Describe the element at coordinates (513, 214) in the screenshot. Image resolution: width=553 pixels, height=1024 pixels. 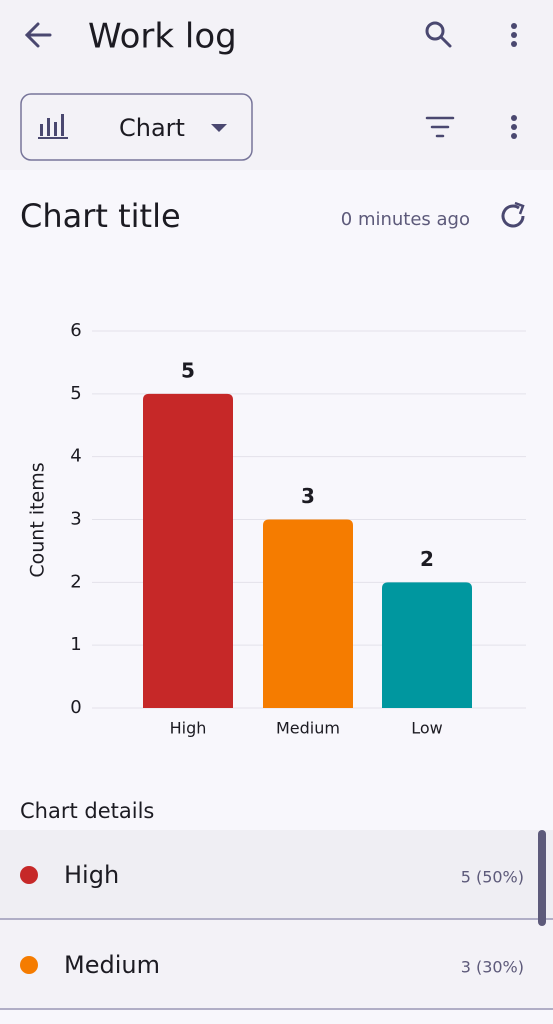
I see `refresh-button` at that location.